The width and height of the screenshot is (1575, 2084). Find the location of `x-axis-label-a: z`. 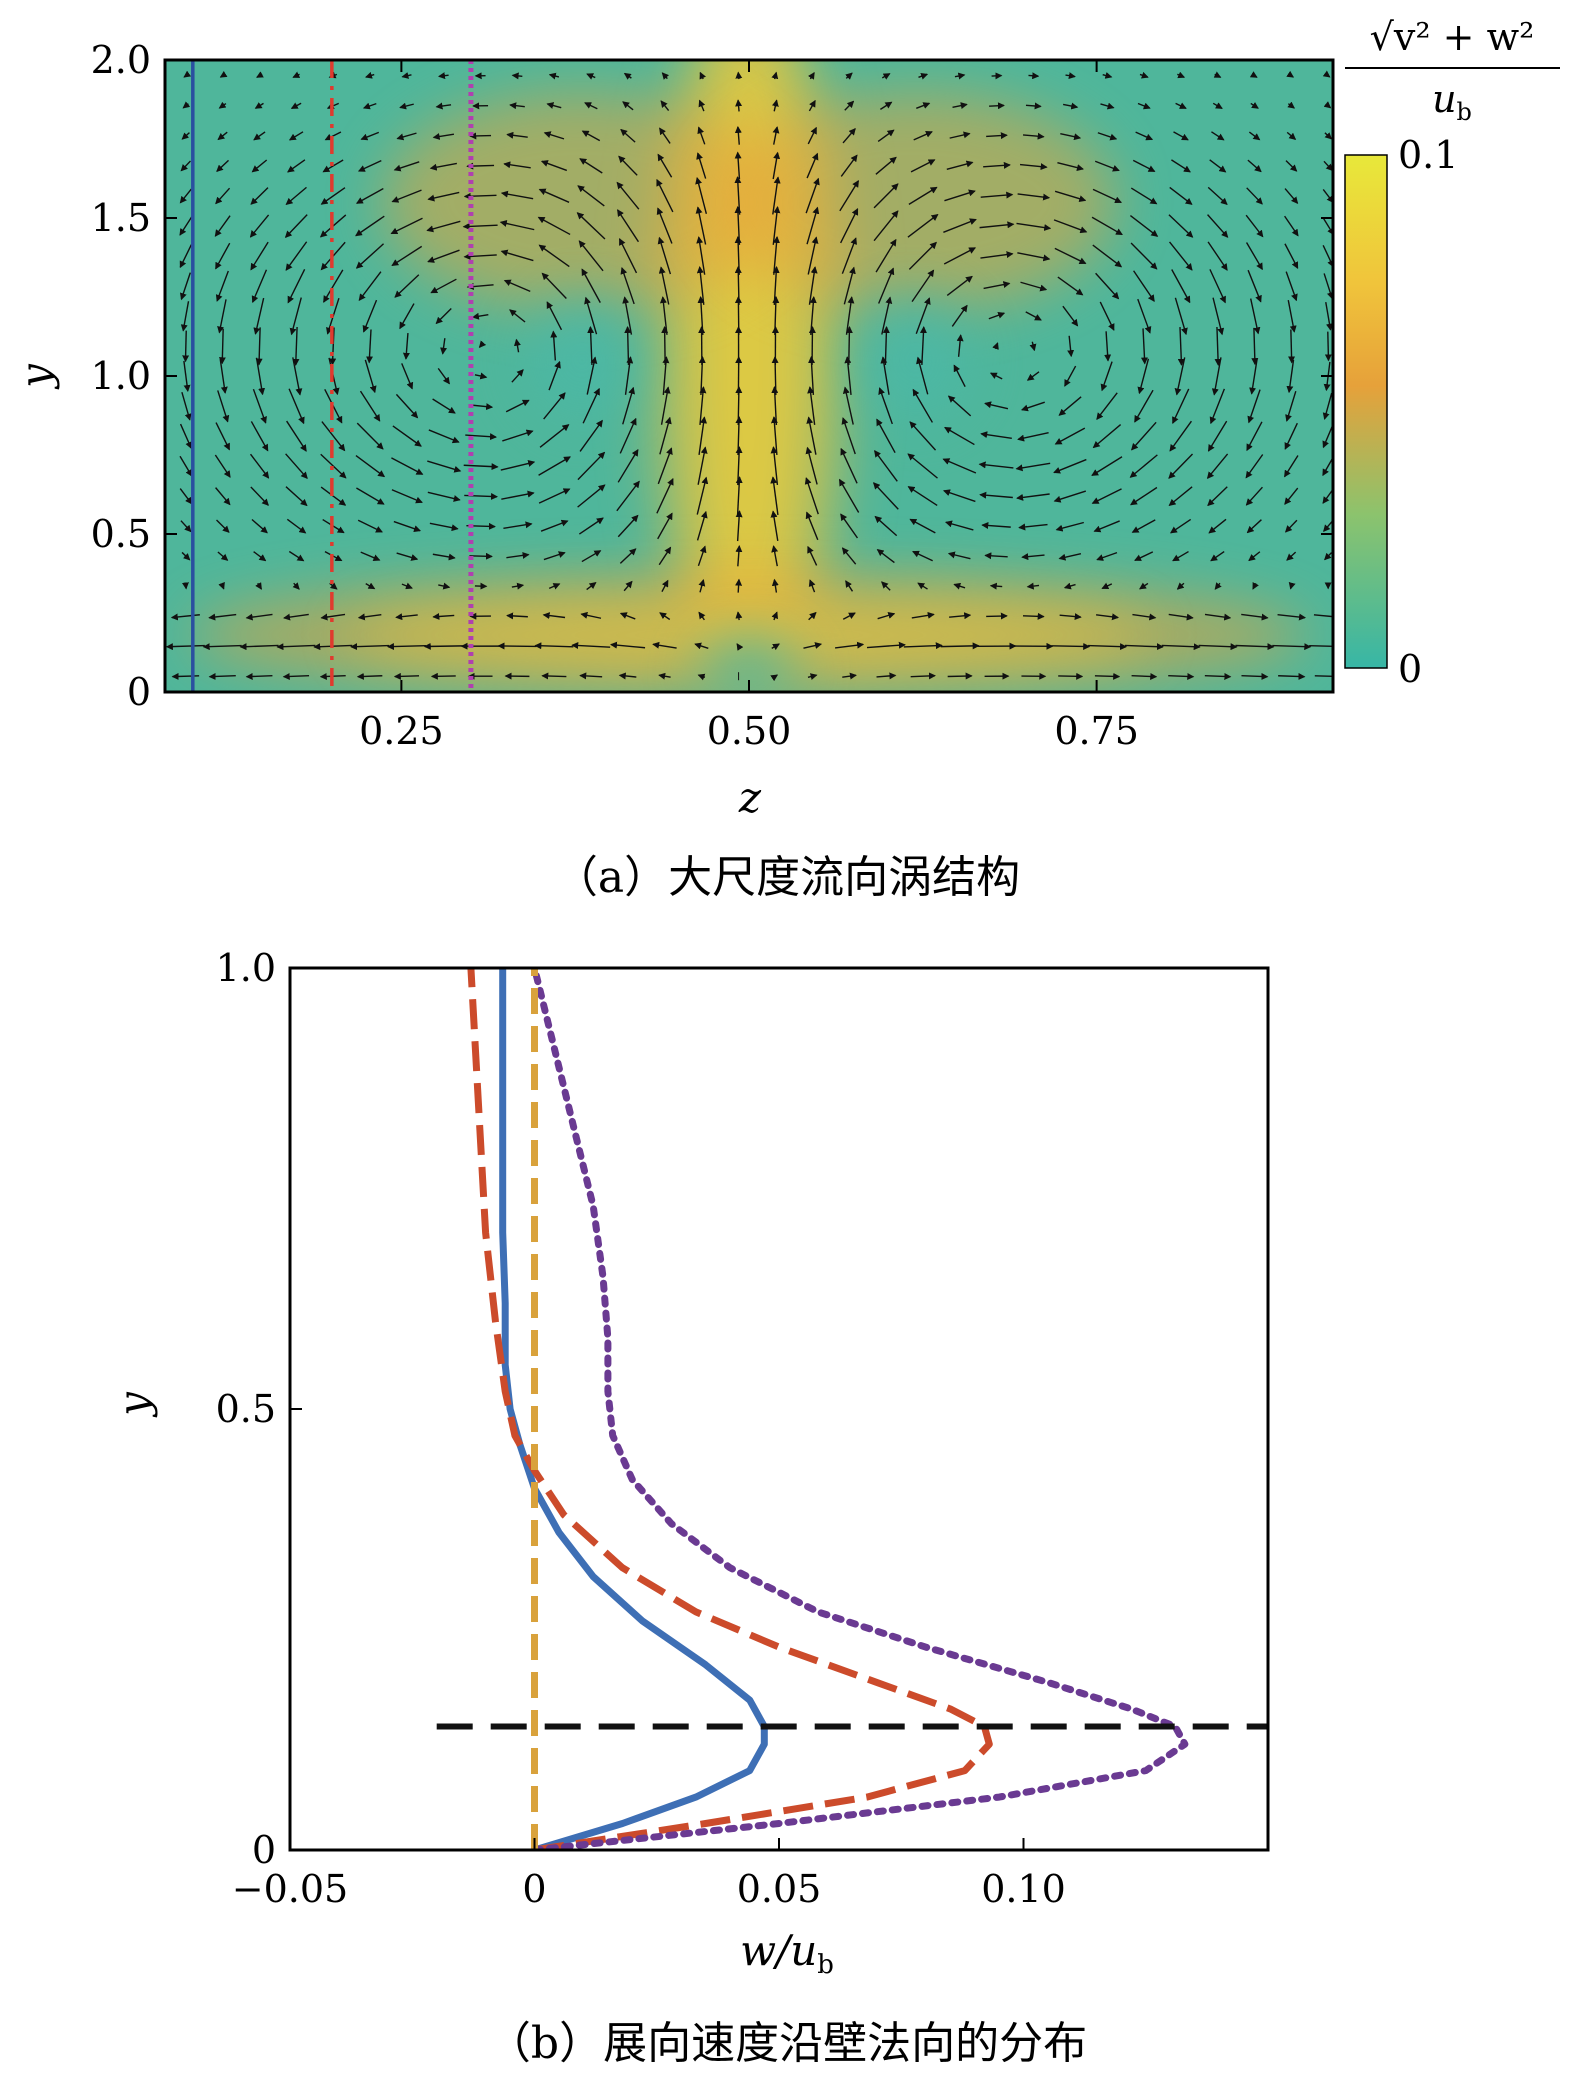

x-axis-label-a: z is located at coordinates (750, 797).